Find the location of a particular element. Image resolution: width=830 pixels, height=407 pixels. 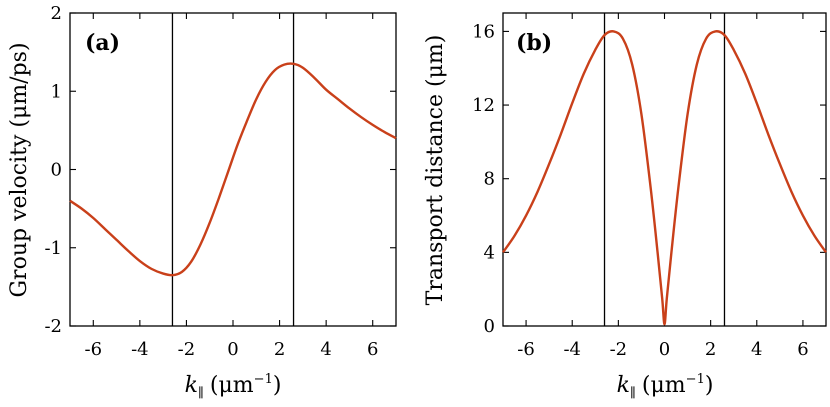

x-label-k-a: k is located at coordinates (191, 385).